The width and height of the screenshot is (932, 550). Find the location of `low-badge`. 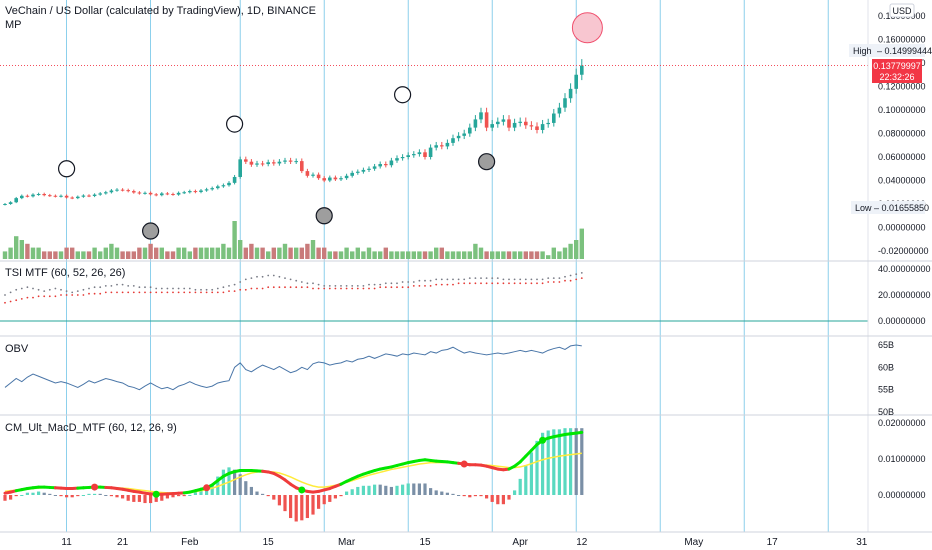

low-badge is located at coordinates (888, 207).